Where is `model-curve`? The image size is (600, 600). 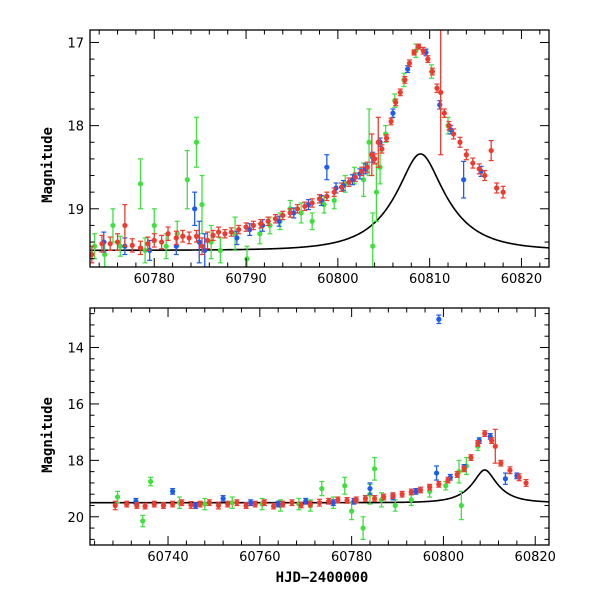
model-curve is located at coordinates (319, 486).